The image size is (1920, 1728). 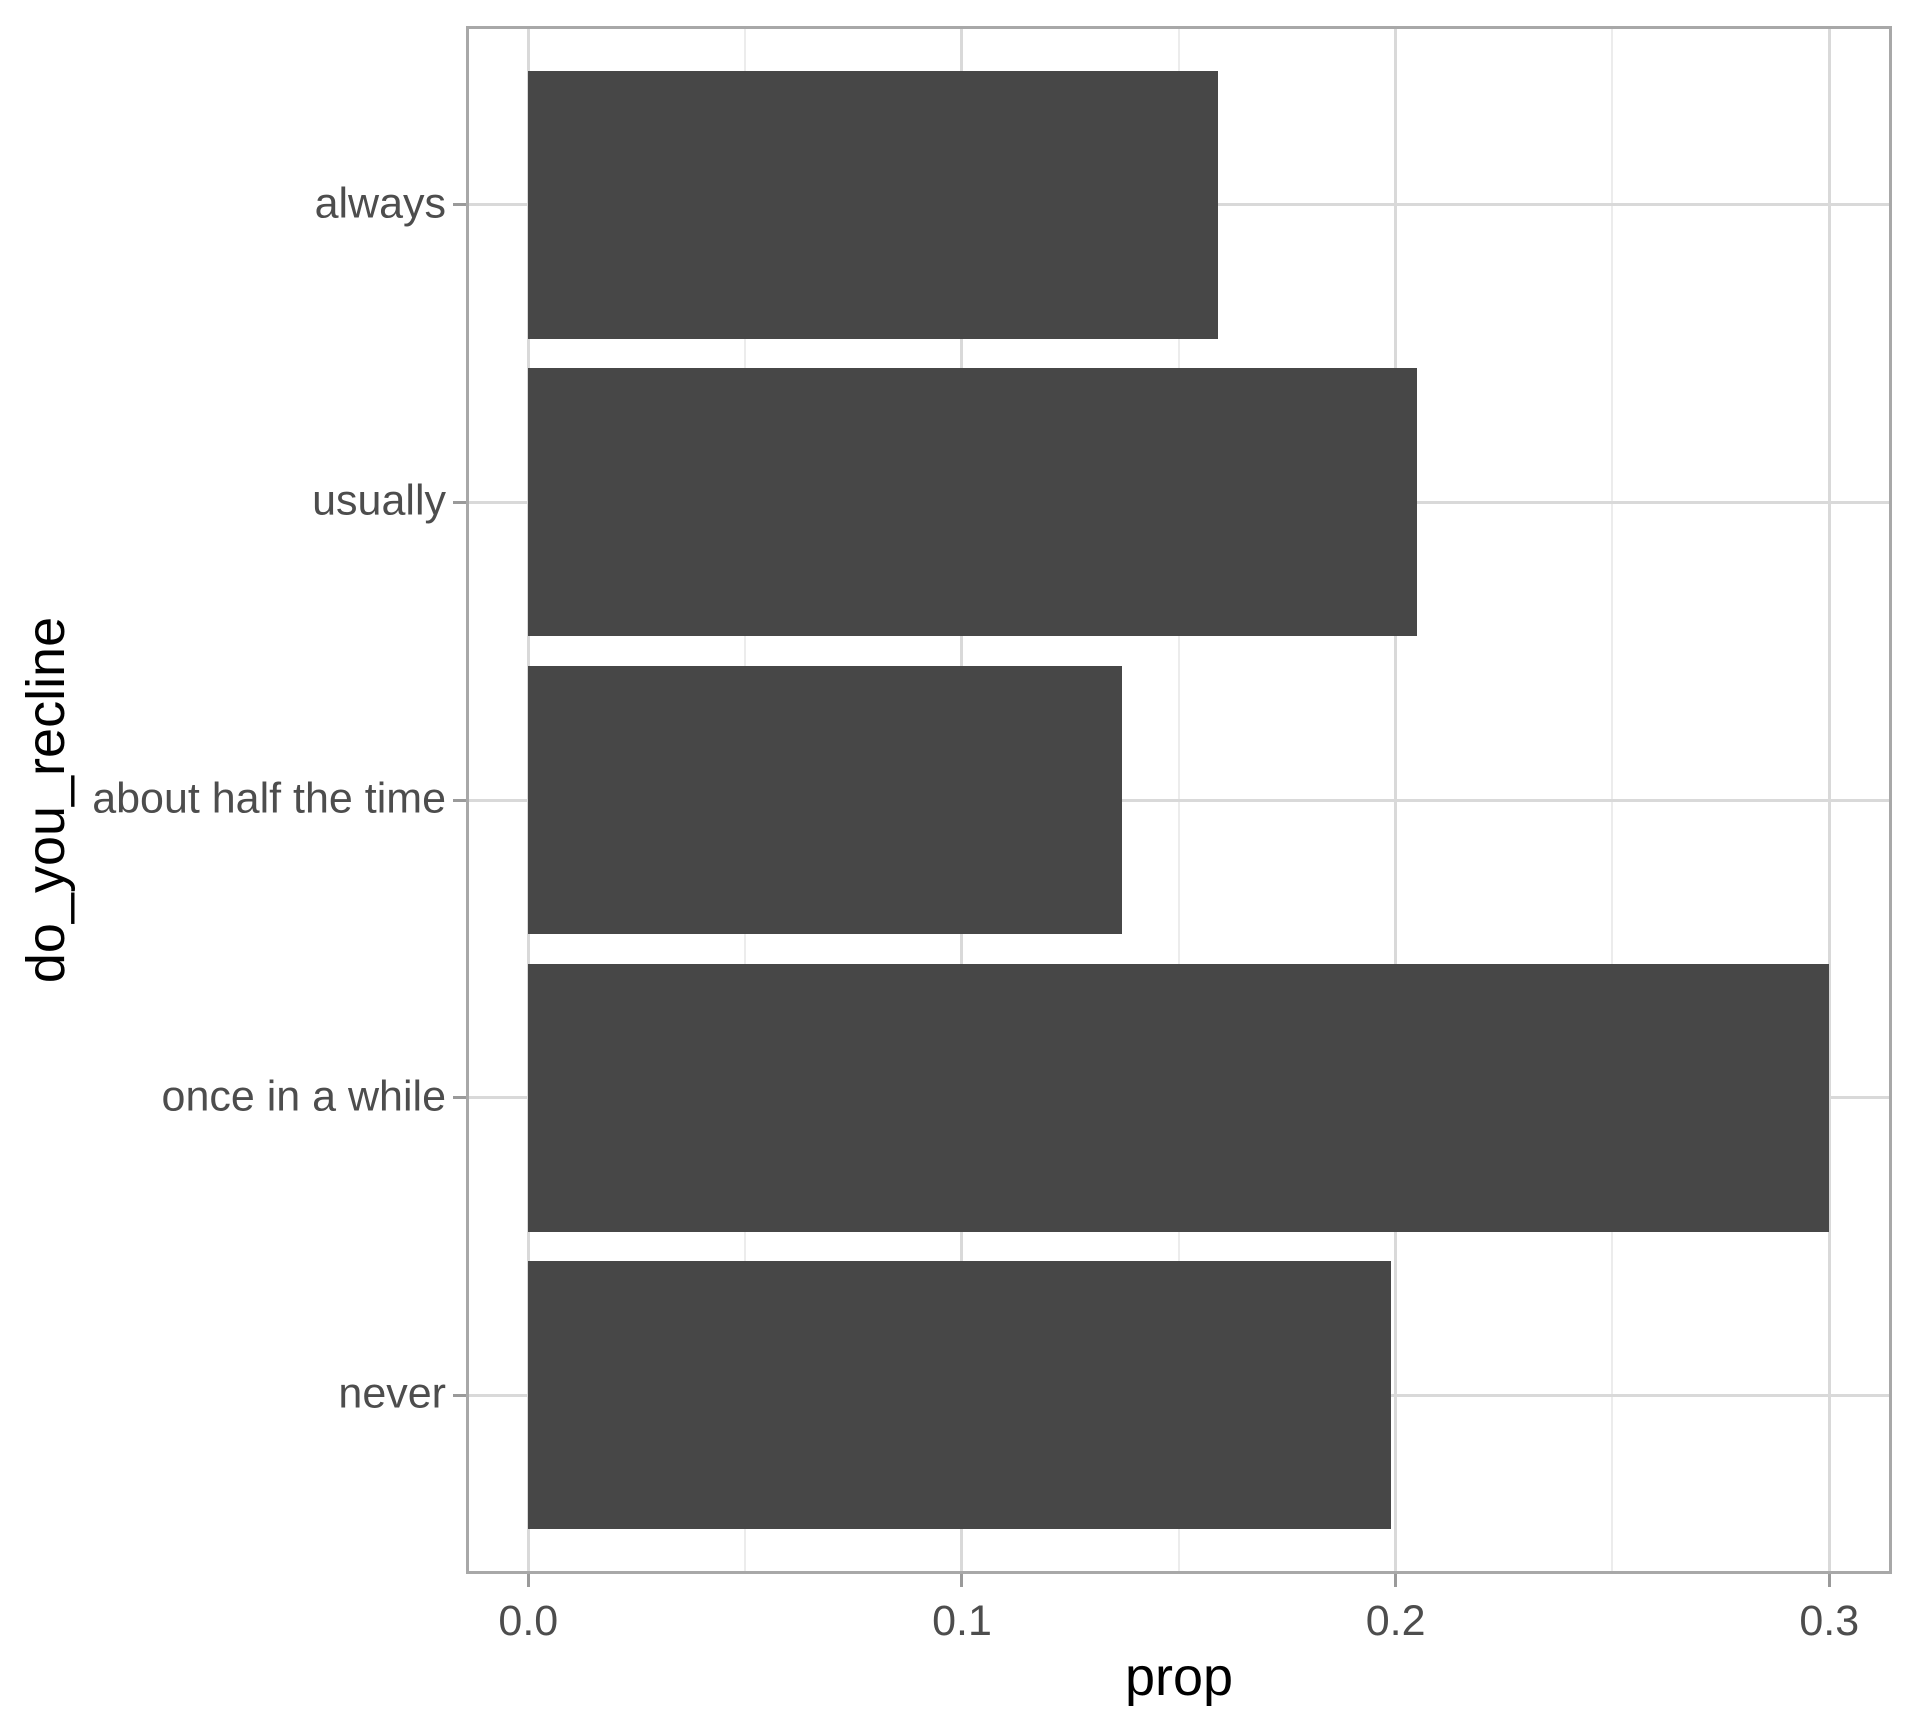 What do you see at coordinates (380, 203) in the screenshot?
I see `y-tick-label: always` at bounding box center [380, 203].